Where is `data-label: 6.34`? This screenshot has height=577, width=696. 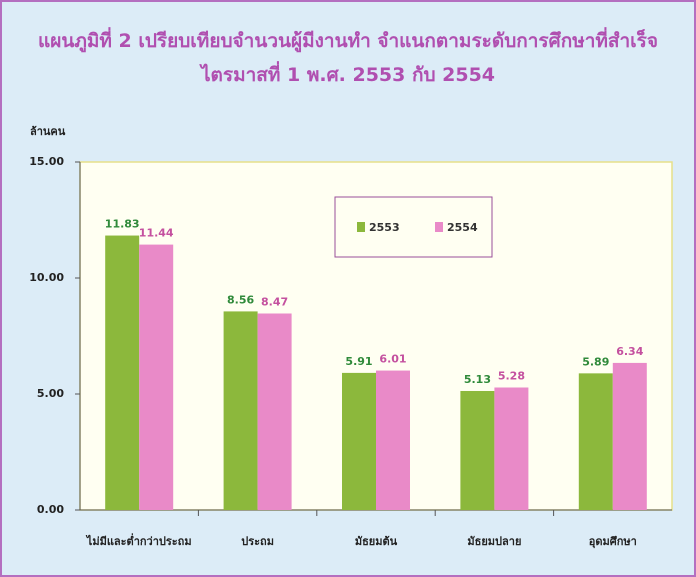
data-label: 6.34 is located at coordinates (629, 351).